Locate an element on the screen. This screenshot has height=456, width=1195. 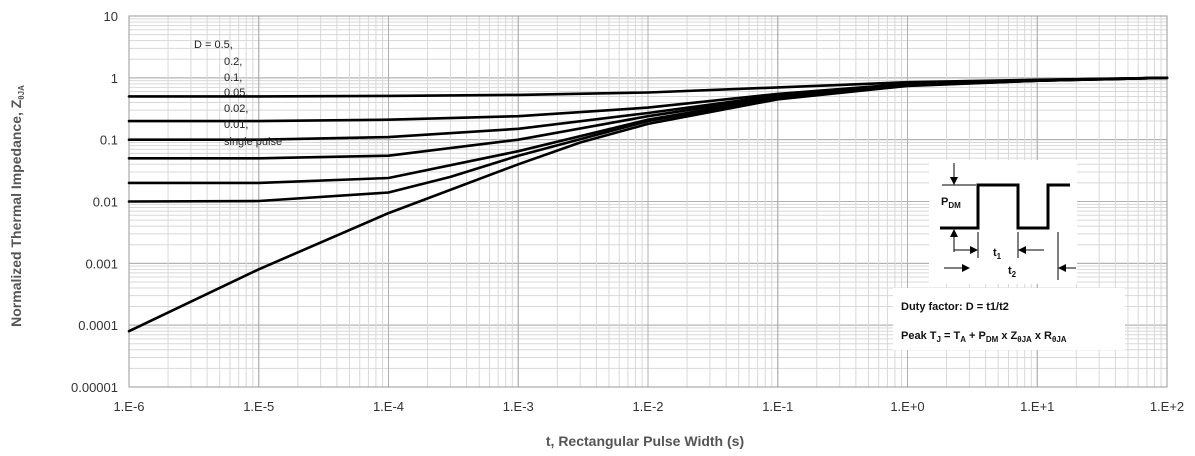
pdm-label: PDM is located at coordinates (951, 203).